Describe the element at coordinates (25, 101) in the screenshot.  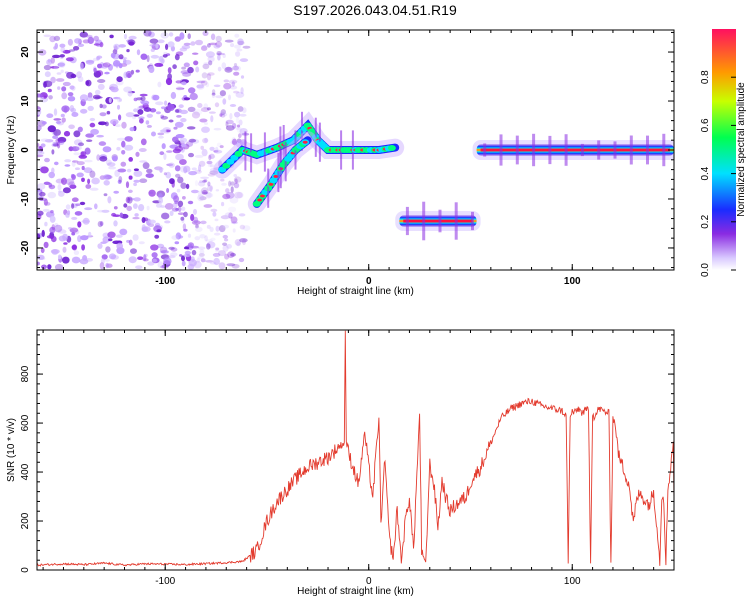
I see `y-tick-label-top: 10` at that location.